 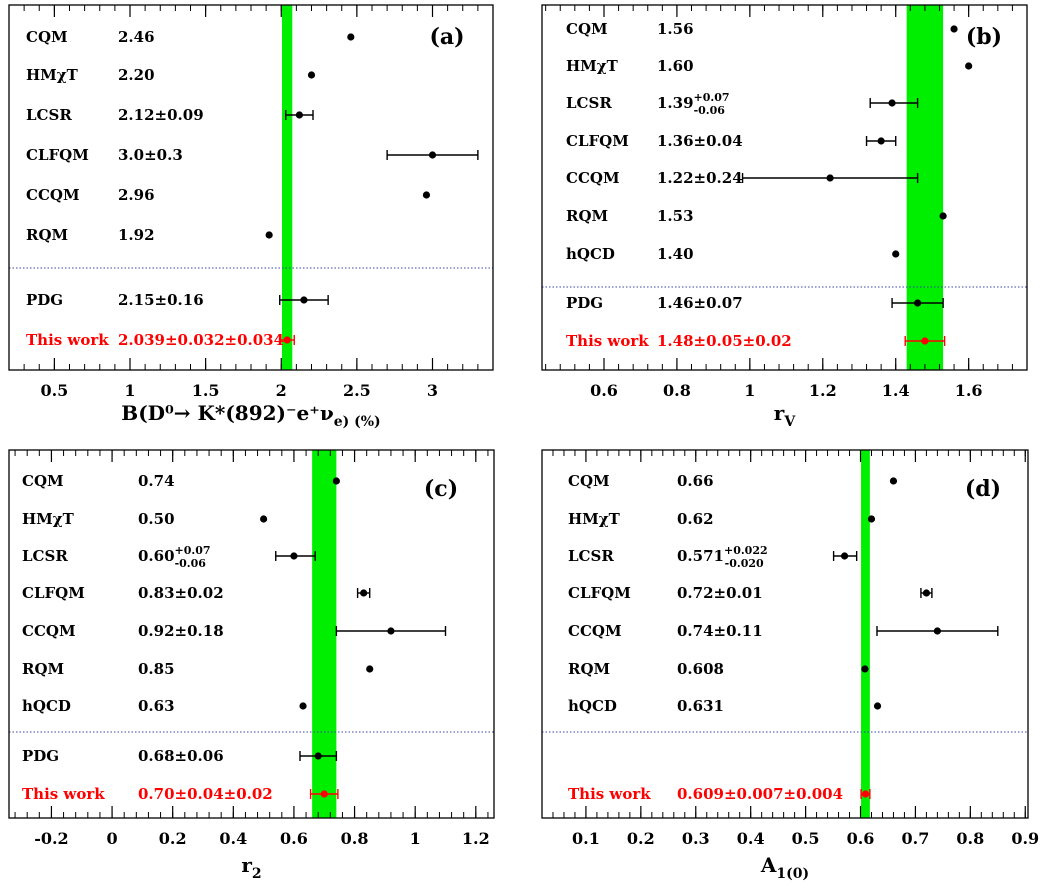 I want to click on entry-value: 0.72±0.01, so click(x=720, y=593).